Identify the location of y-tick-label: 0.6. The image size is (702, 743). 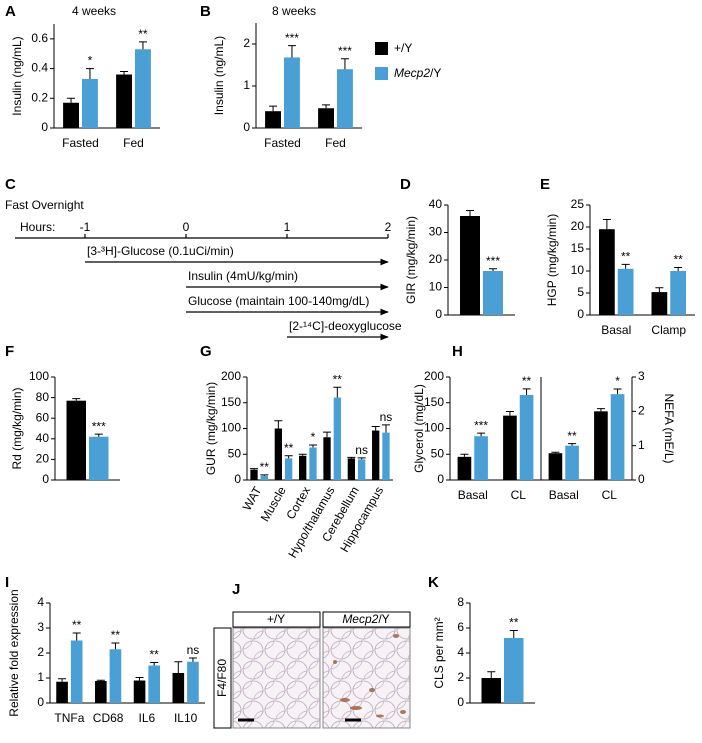
(39, 38).